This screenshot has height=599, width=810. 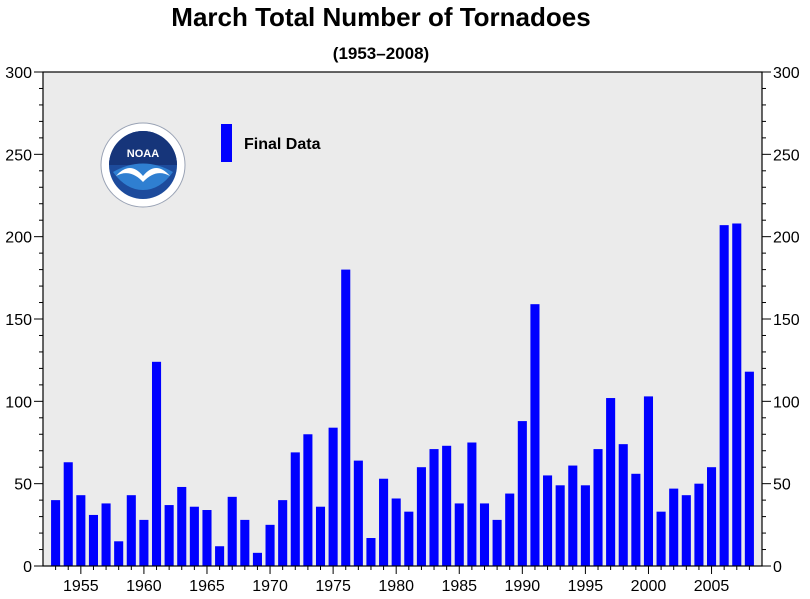 What do you see at coordinates (18, 320) in the screenshot?
I see `y-tick-label-left-150: 150` at bounding box center [18, 320].